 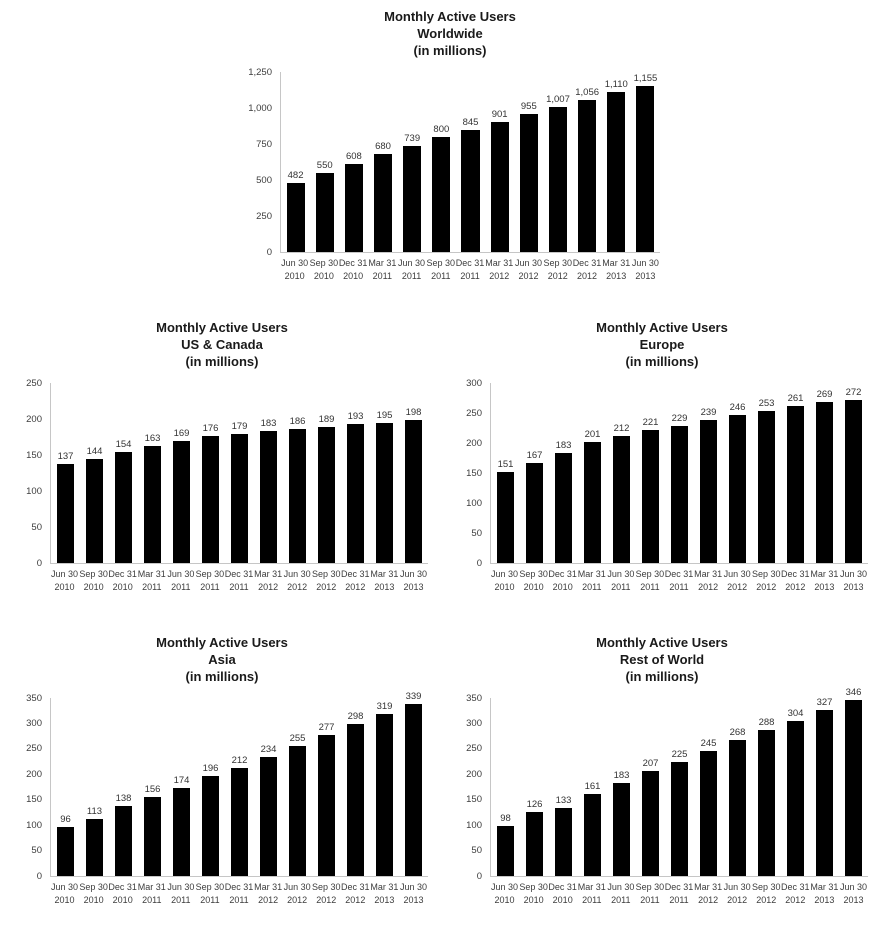 I want to click on bar-value-label: 98, so click(x=505, y=819).